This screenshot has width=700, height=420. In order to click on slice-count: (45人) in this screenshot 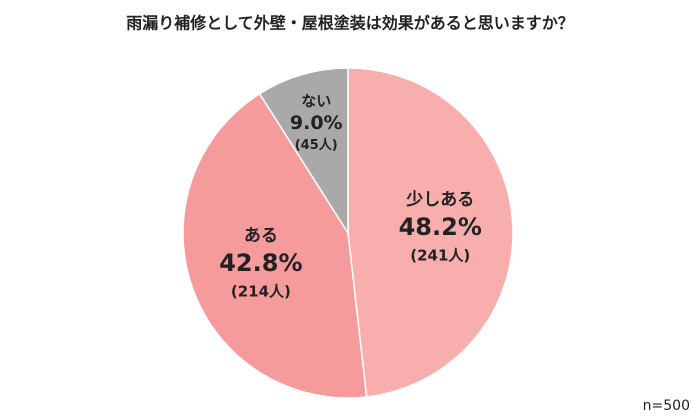, I will do `click(316, 145)`.